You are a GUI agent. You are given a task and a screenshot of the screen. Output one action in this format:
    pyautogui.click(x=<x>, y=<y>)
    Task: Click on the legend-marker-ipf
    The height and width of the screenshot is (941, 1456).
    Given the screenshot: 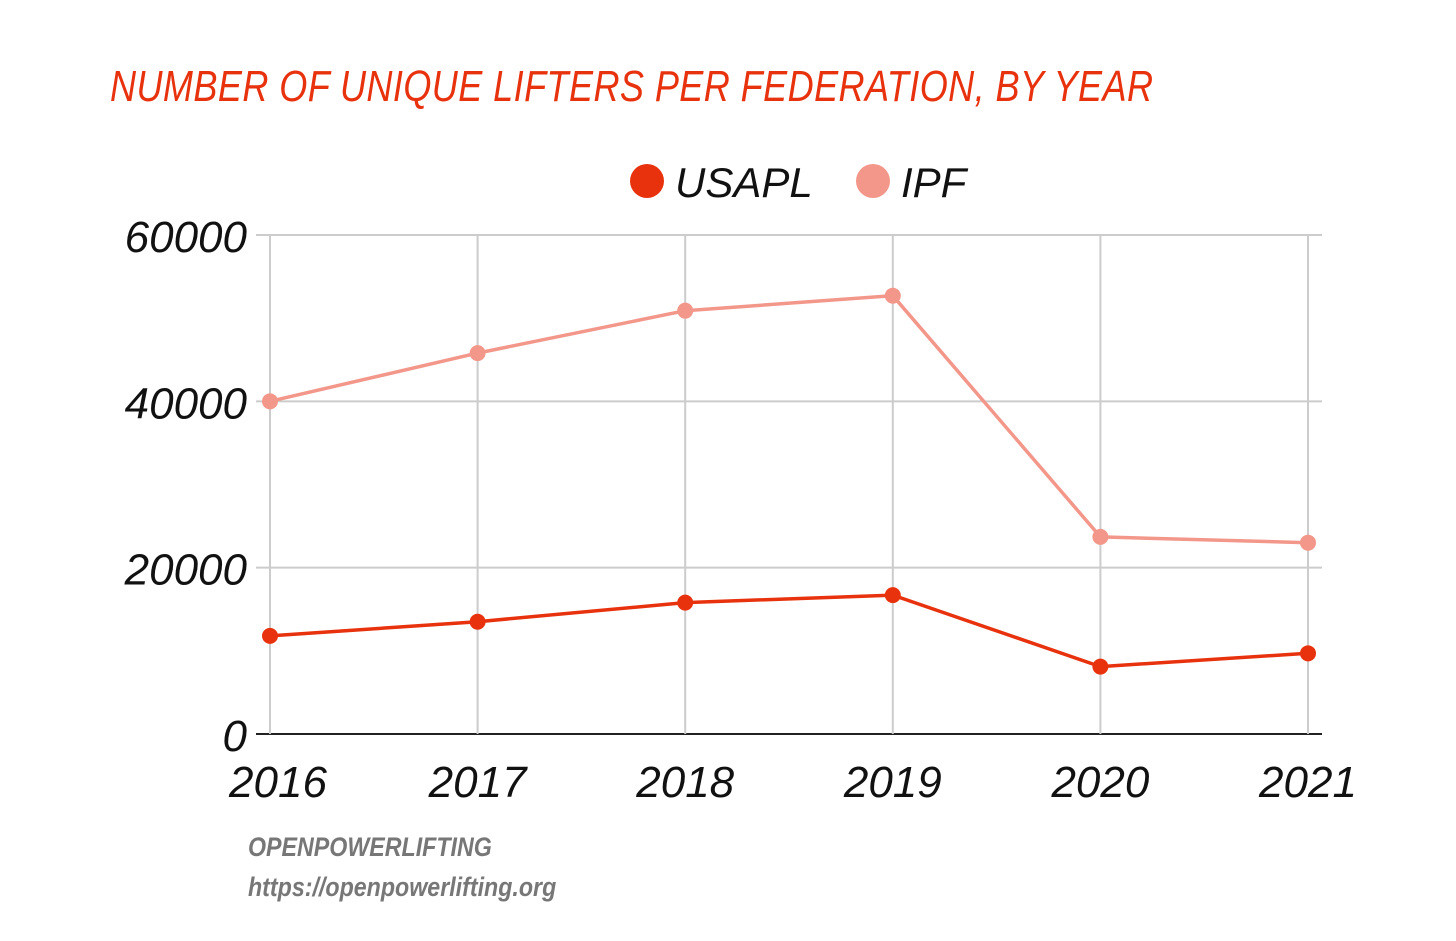 What is the action you would take?
    pyautogui.click(x=873, y=181)
    